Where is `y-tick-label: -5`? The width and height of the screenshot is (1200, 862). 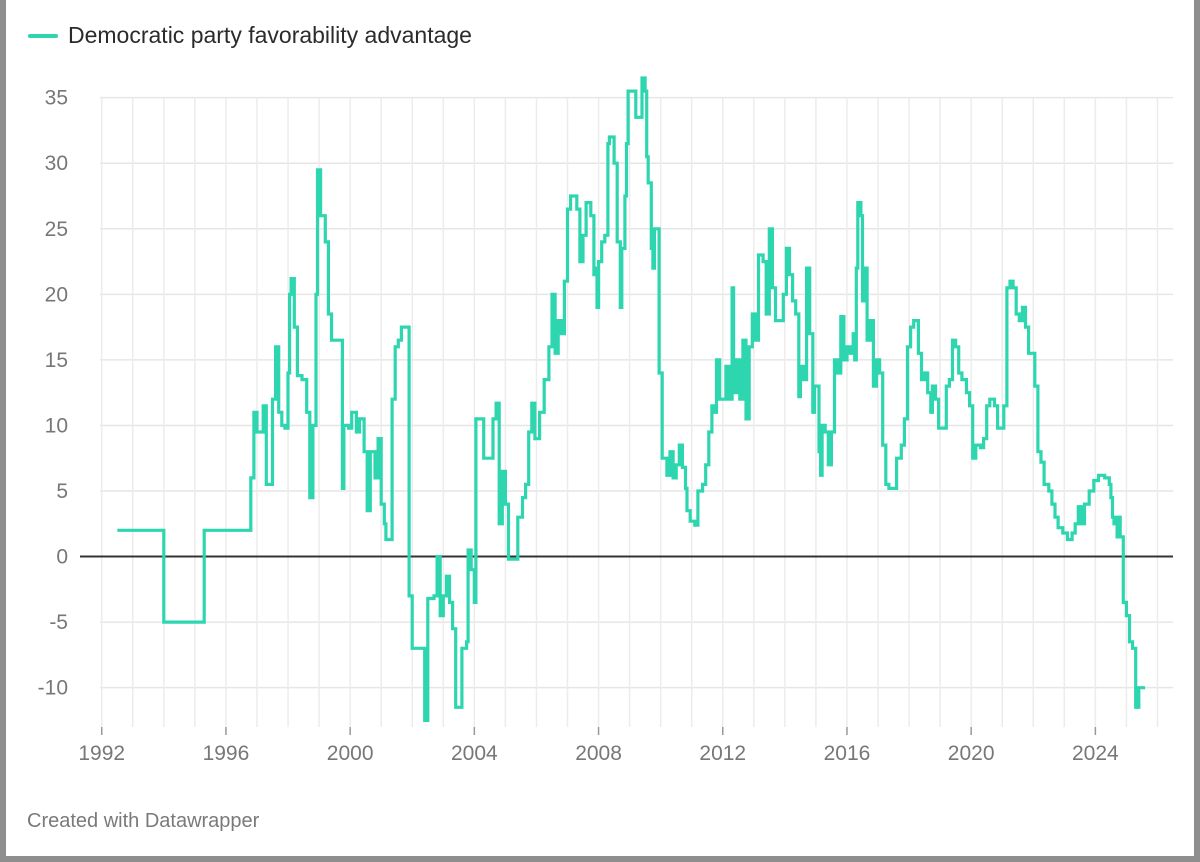
y-tick-label: -5 is located at coordinates (58, 622).